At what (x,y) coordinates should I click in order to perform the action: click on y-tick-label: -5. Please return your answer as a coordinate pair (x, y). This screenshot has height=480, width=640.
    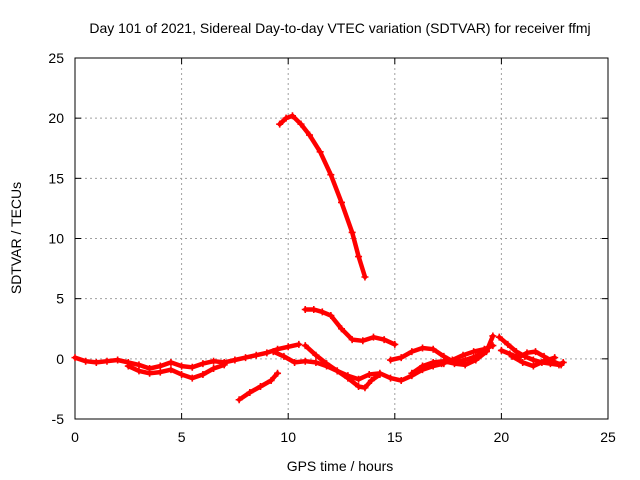
    Looking at the image, I should click on (58, 419).